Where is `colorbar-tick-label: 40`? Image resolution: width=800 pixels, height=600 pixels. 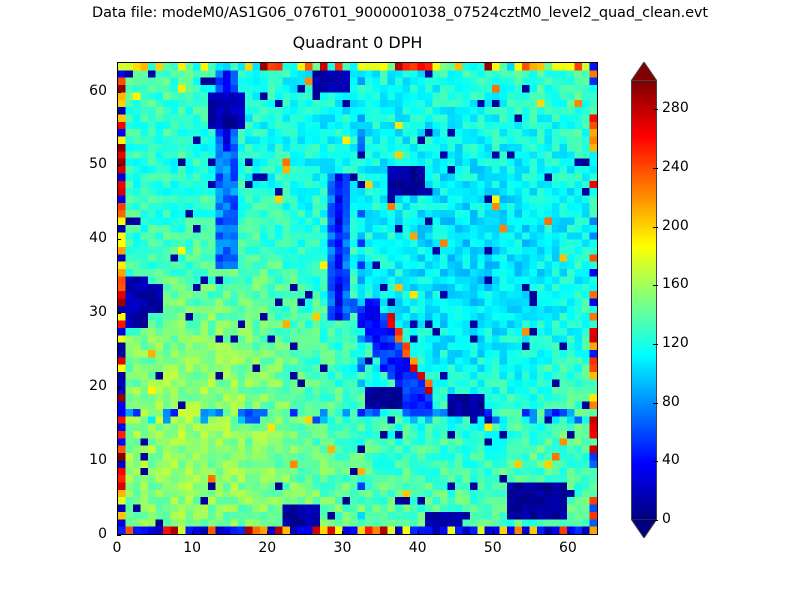 colorbar-tick-label: 40 is located at coordinates (671, 460).